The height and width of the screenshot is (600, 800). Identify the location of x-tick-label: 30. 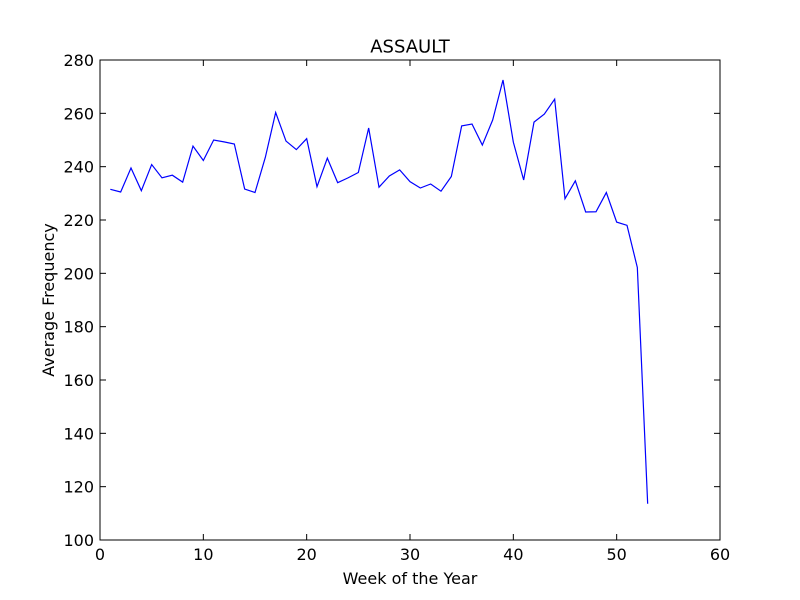
(410, 554).